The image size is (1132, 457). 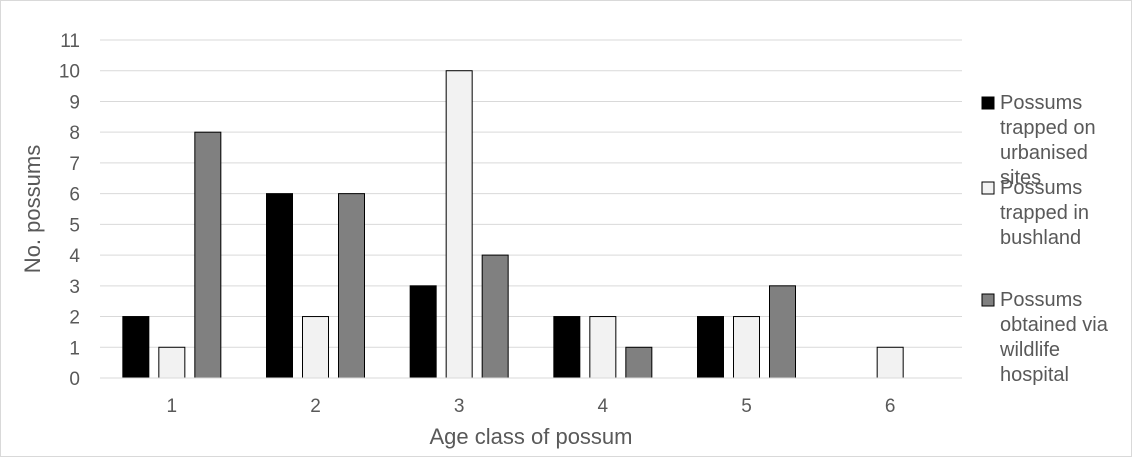 What do you see at coordinates (172, 406) in the screenshot?
I see `x-tick-label: 1` at bounding box center [172, 406].